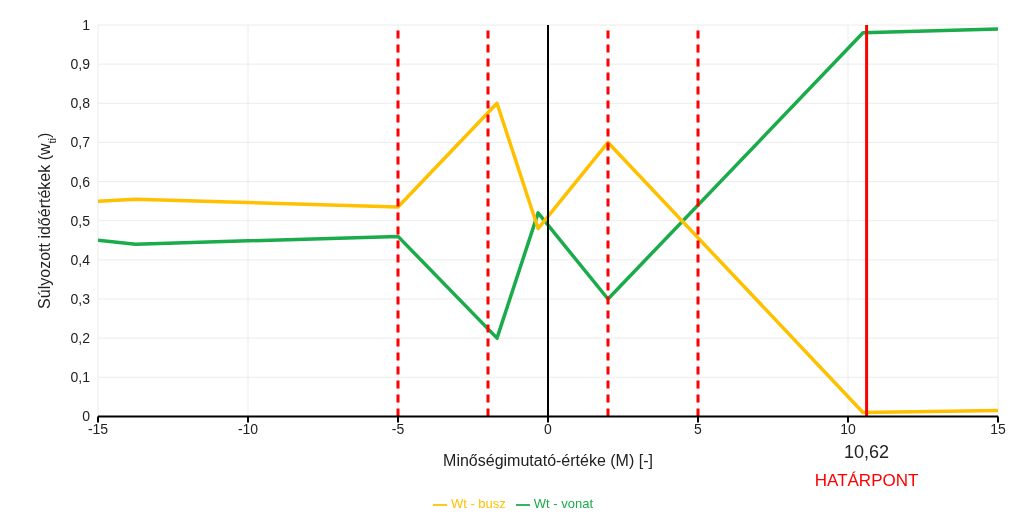 The image size is (1029, 520). What do you see at coordinates (478, 504) in the screenshot?
I see `legend-label: Wt - busz` at bounding box center [478, 504].